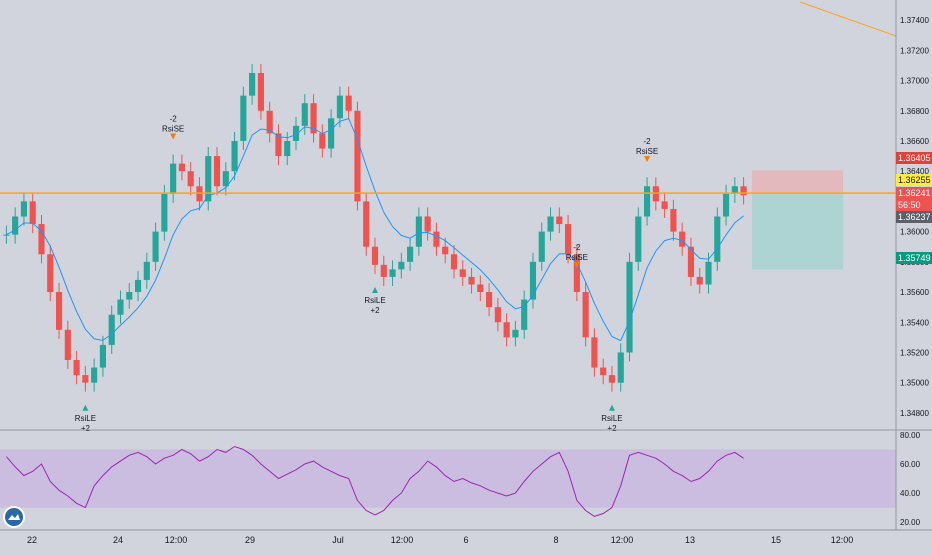  What do you see at coordinates (375, 289) in the screenshot?
I see `long-arrow-icon` at bounding box center [375, 289].